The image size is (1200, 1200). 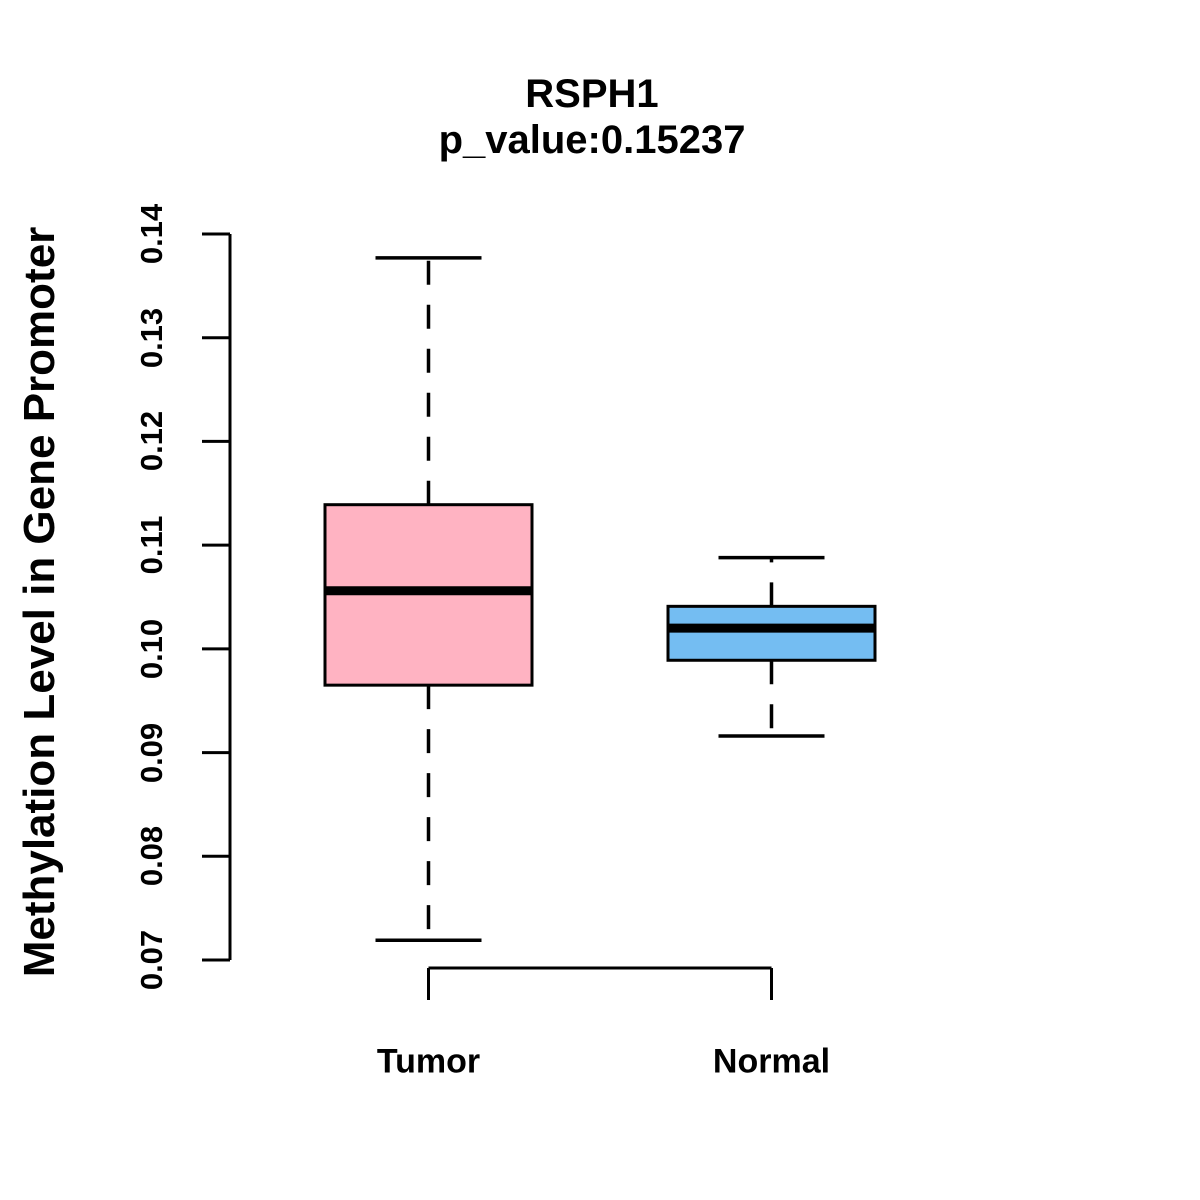 I want to click on box-normal, so click(x=771, y=633).